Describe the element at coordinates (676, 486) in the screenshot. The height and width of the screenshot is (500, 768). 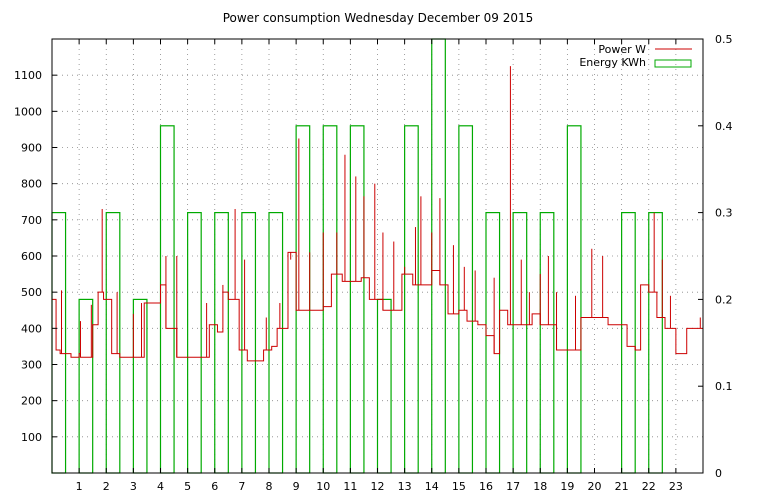
I see `x-tick-label: 23` at that location.